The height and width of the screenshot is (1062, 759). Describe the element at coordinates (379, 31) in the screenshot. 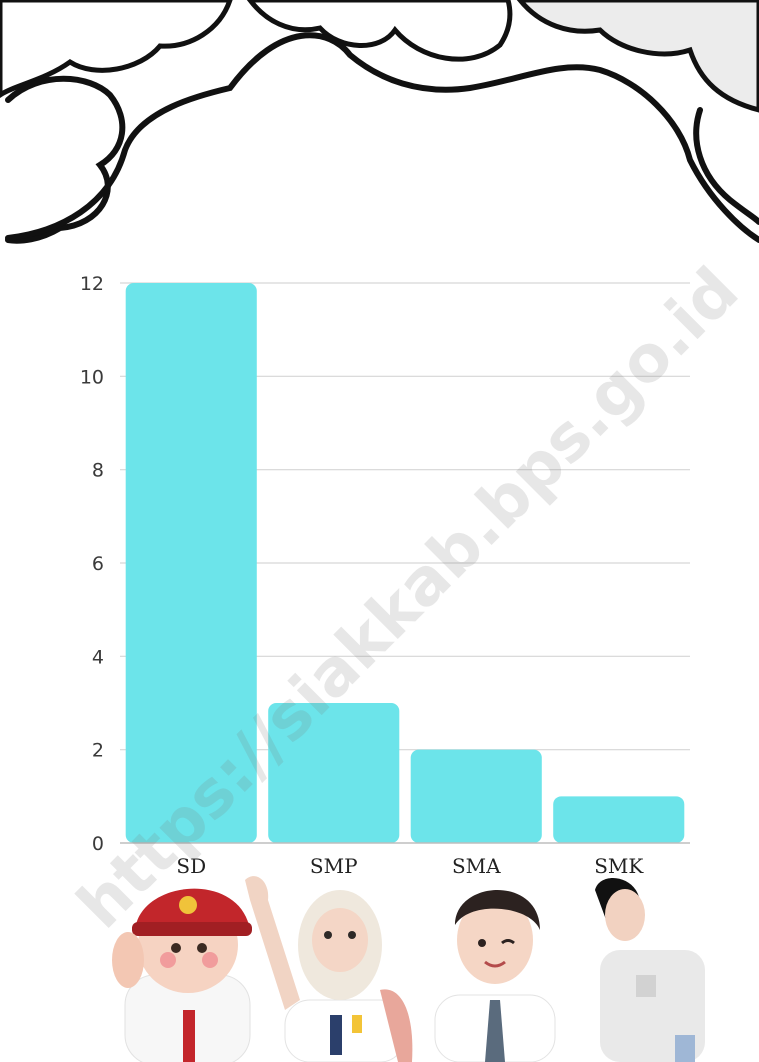

I see `cloud-top-center` at that location.